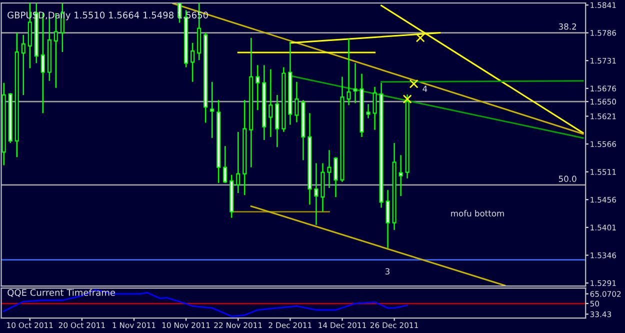 The width and height of the screenshot is (625, 333). What do you see at coordinates (477, 213) in the screenshot?
I see `annotation: mofu bottom` at bounding box center [477, 213].